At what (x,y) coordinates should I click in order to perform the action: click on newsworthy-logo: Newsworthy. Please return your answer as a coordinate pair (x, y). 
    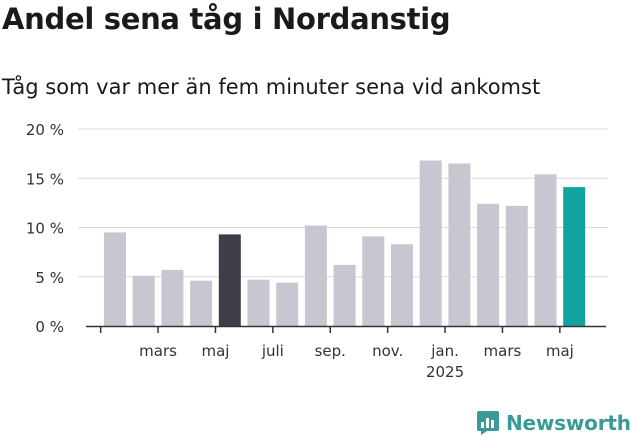
    Looking at the image, I should click on (553, 423).